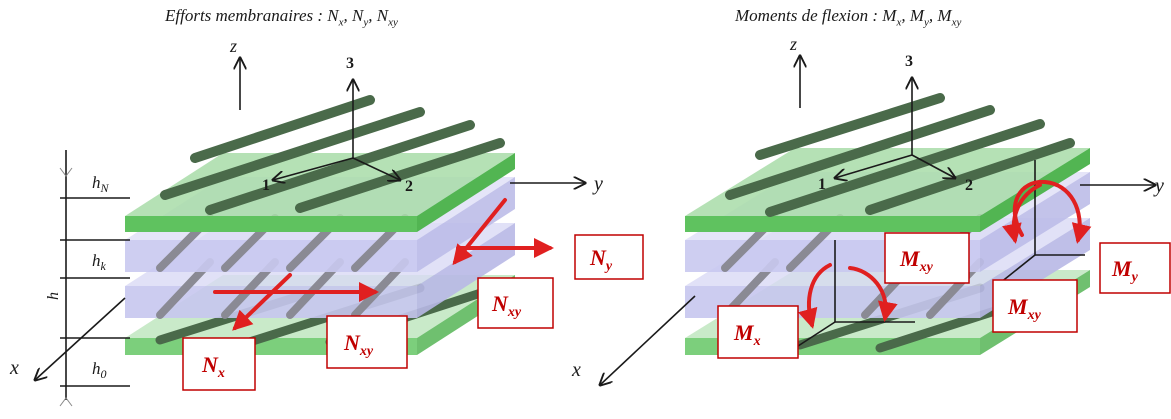  What do you see at coordinates (1158, 186) in the screenshot?
I see `right-y-label: y` at bounding box center [1158, 186].